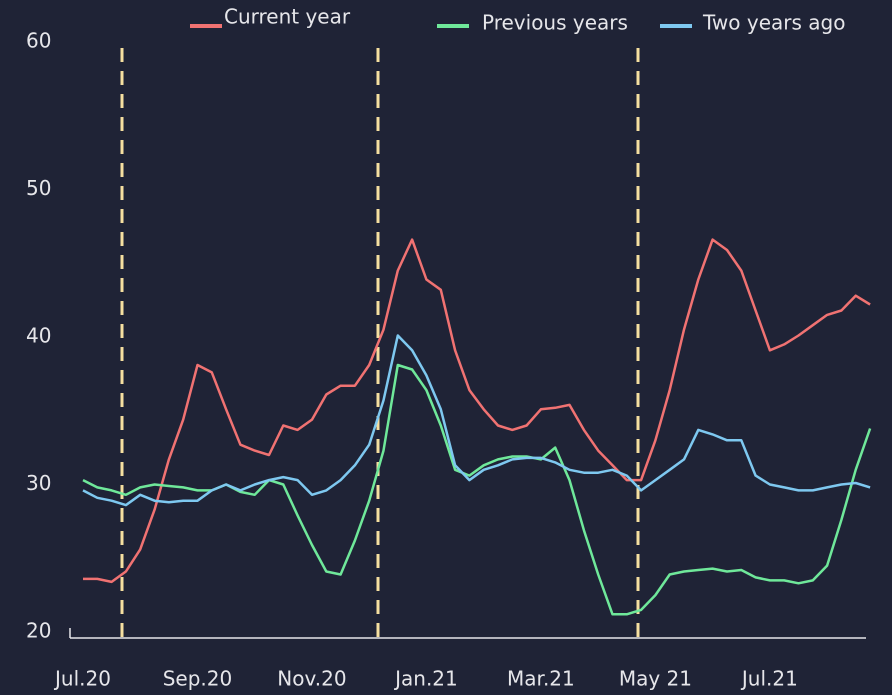 The height and width of the screenshot is (695, 892). I want to click on y-tick-label: 20, so click(38, 631).